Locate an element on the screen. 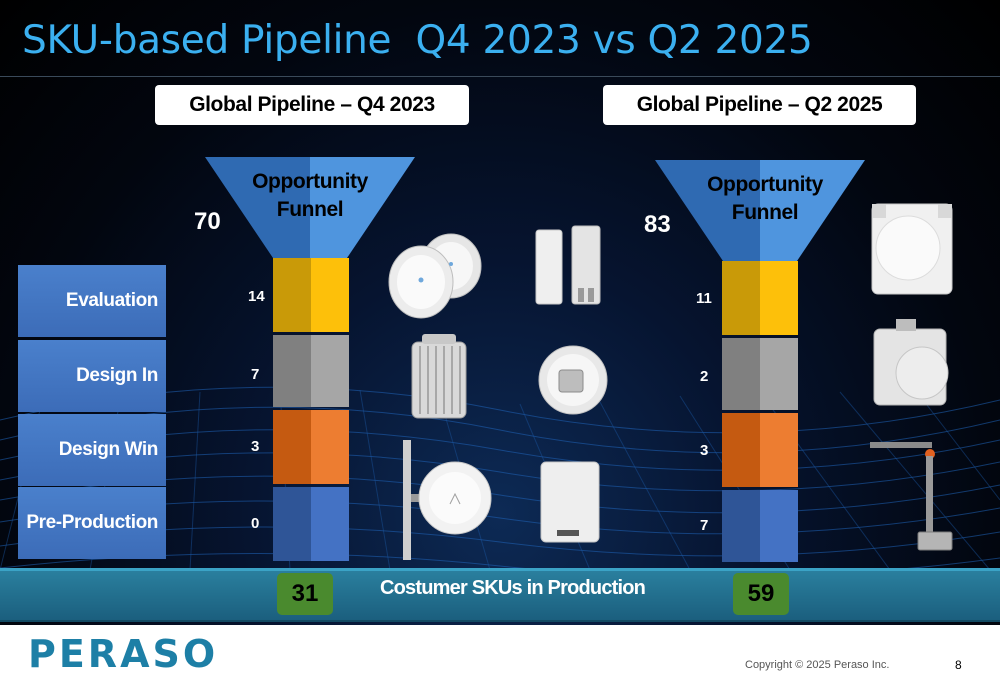 The width and height of the screenshot is (1000, 685). left-opportunity-count: 70 is located at coordinates (207, 221).